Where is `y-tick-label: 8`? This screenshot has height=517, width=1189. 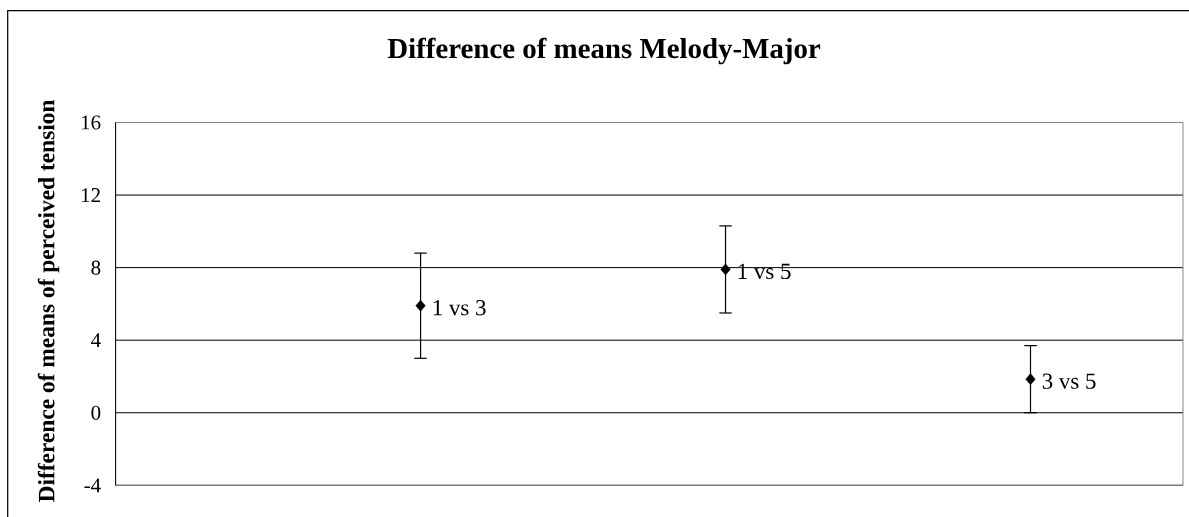
y-tick-label: 8 is located at coordinates (96, 267).